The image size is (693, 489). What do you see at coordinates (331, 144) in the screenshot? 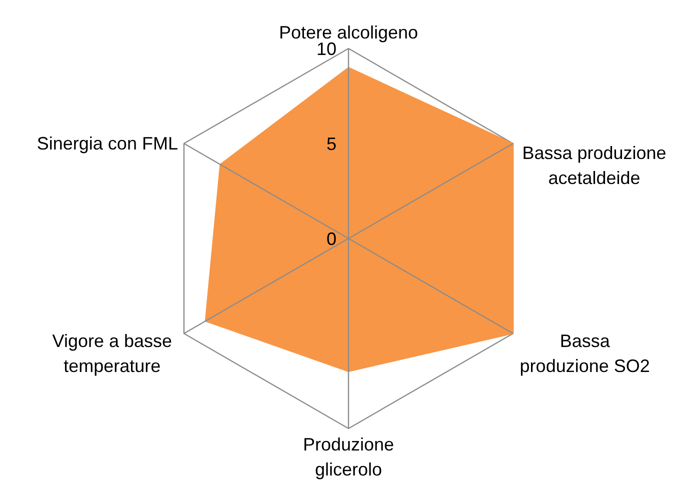
I see `y-tick-label: 5` at bounding box center [331, 144].